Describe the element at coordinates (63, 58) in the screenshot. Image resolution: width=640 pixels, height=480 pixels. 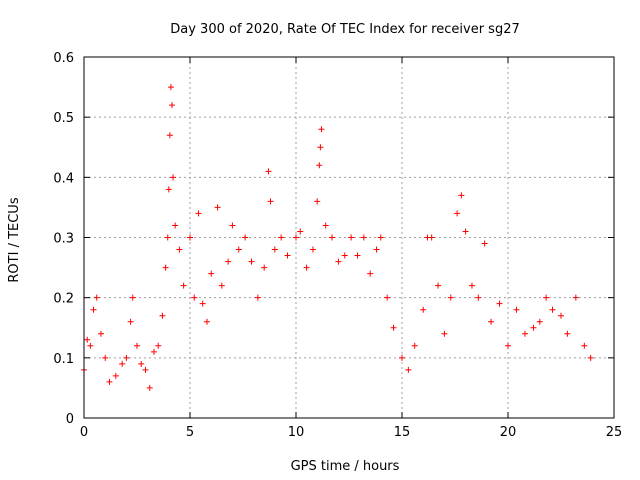
I see `y-tick-label: 0.6` at that location.